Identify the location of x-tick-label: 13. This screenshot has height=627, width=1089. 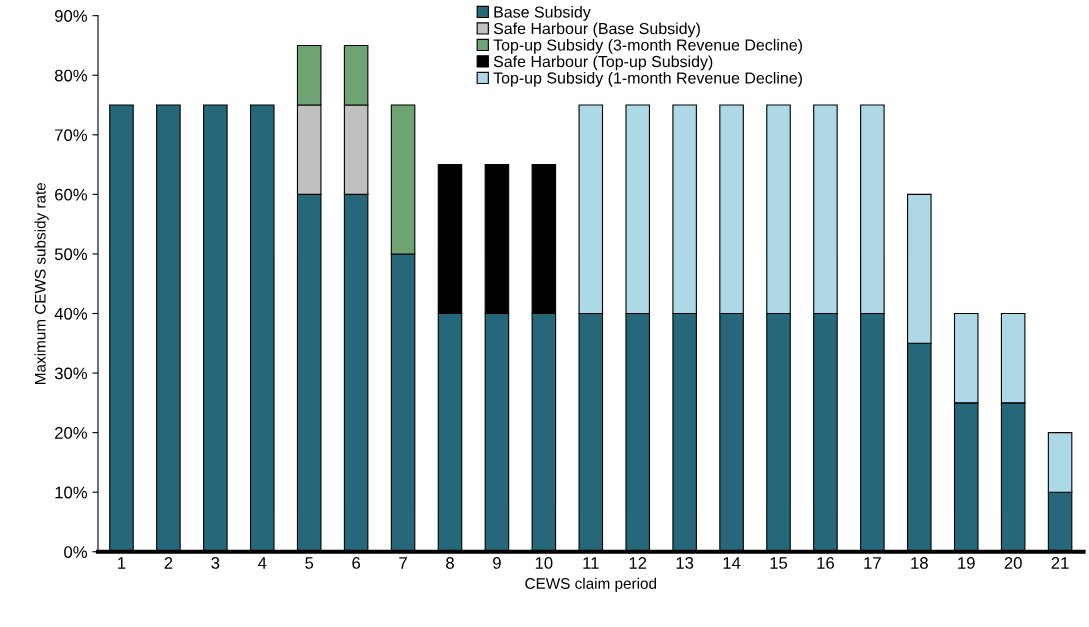
(685, 563).